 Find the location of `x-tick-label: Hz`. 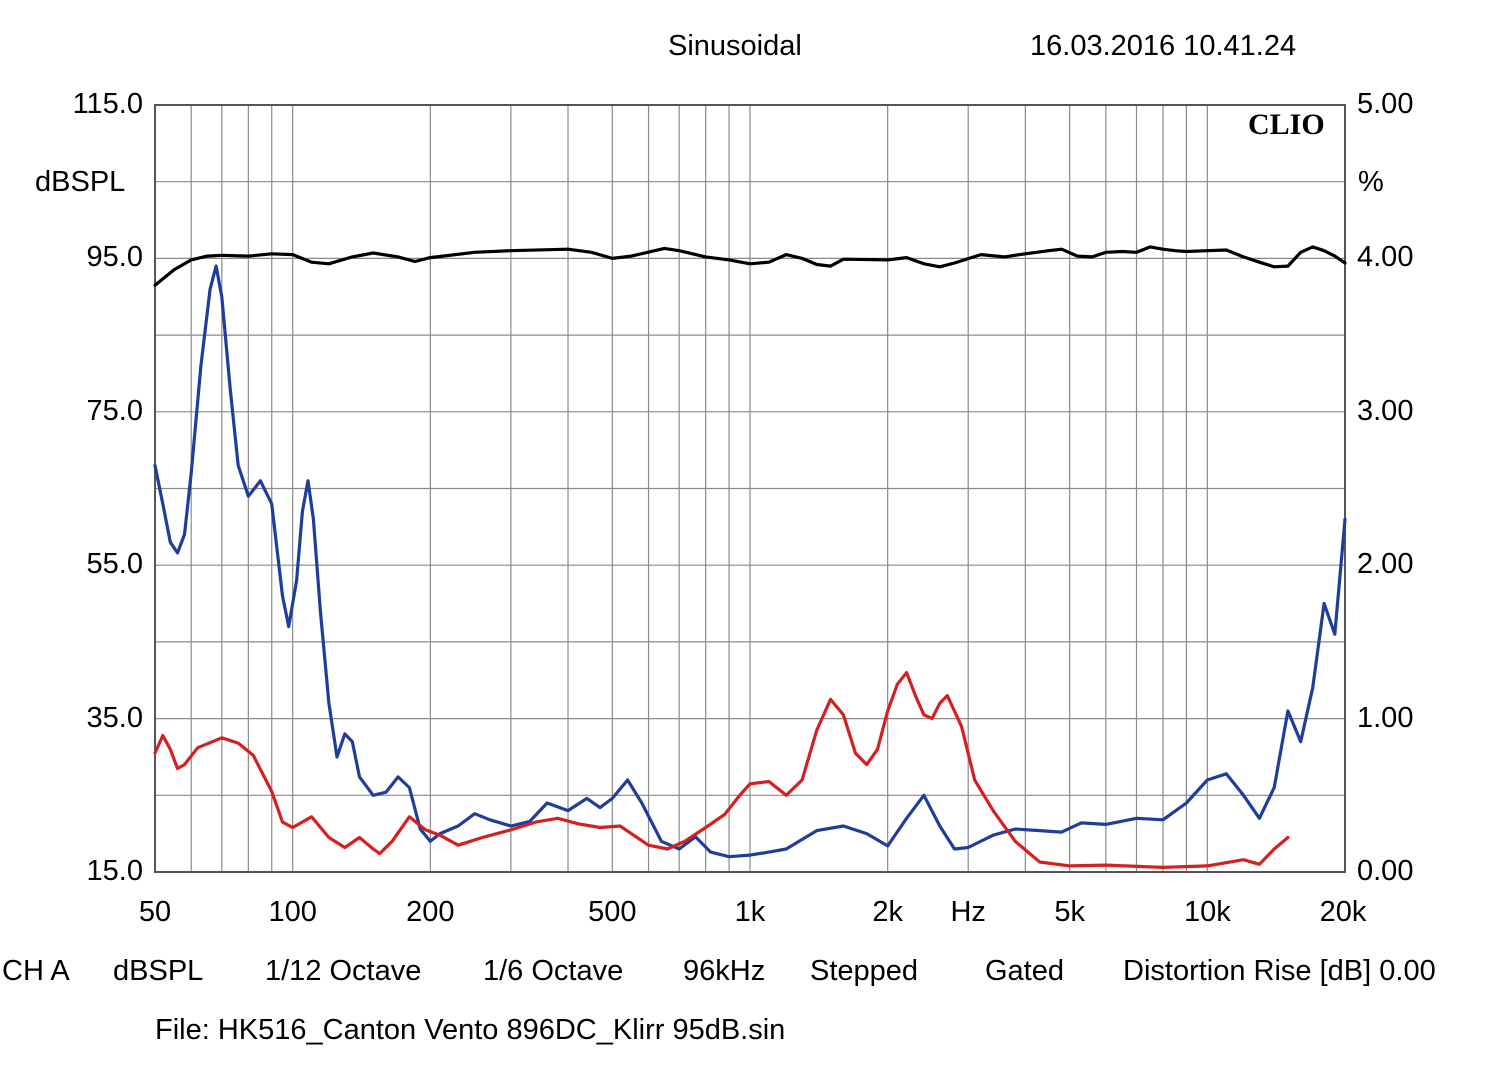

x-tick-label: Hz is located at coordinates (968, 912).